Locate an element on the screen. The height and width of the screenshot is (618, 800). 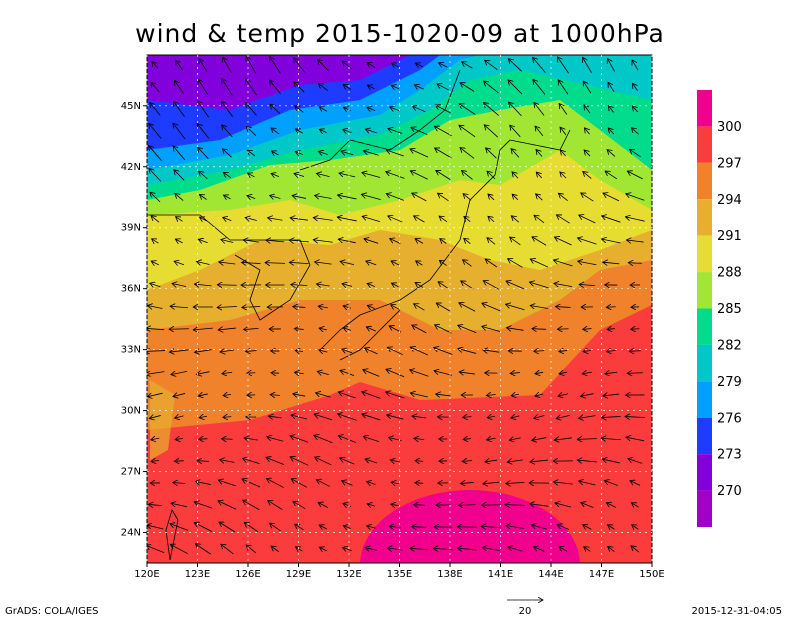
title: wind & temp 2015-1020-09 at 1000hPa is located at coordinates (400, 33).